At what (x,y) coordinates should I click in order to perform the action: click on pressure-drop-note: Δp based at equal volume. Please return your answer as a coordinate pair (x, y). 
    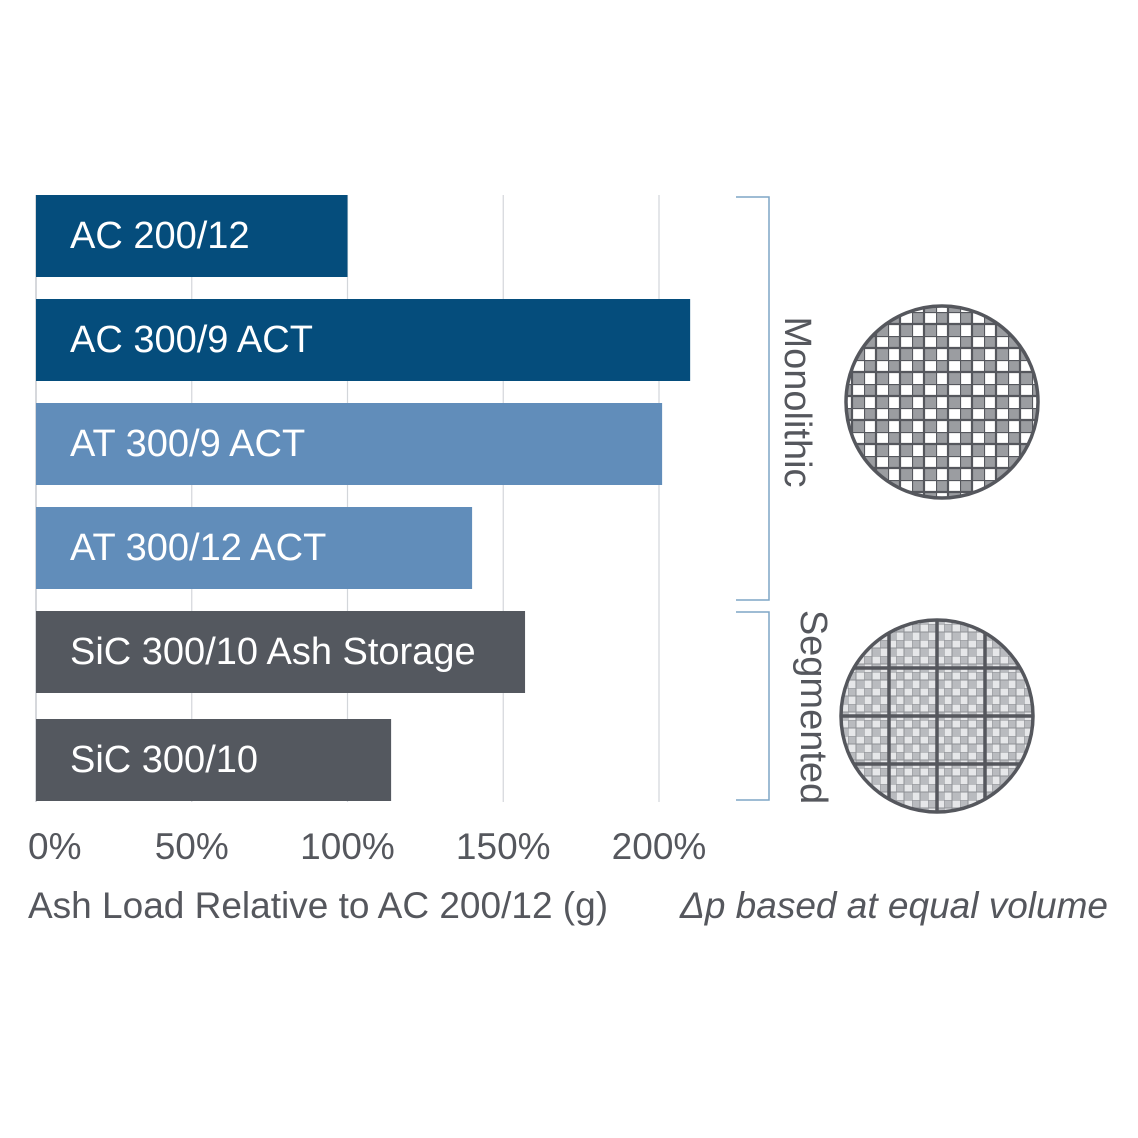
    Looking at the image, I should click on (893, 905).